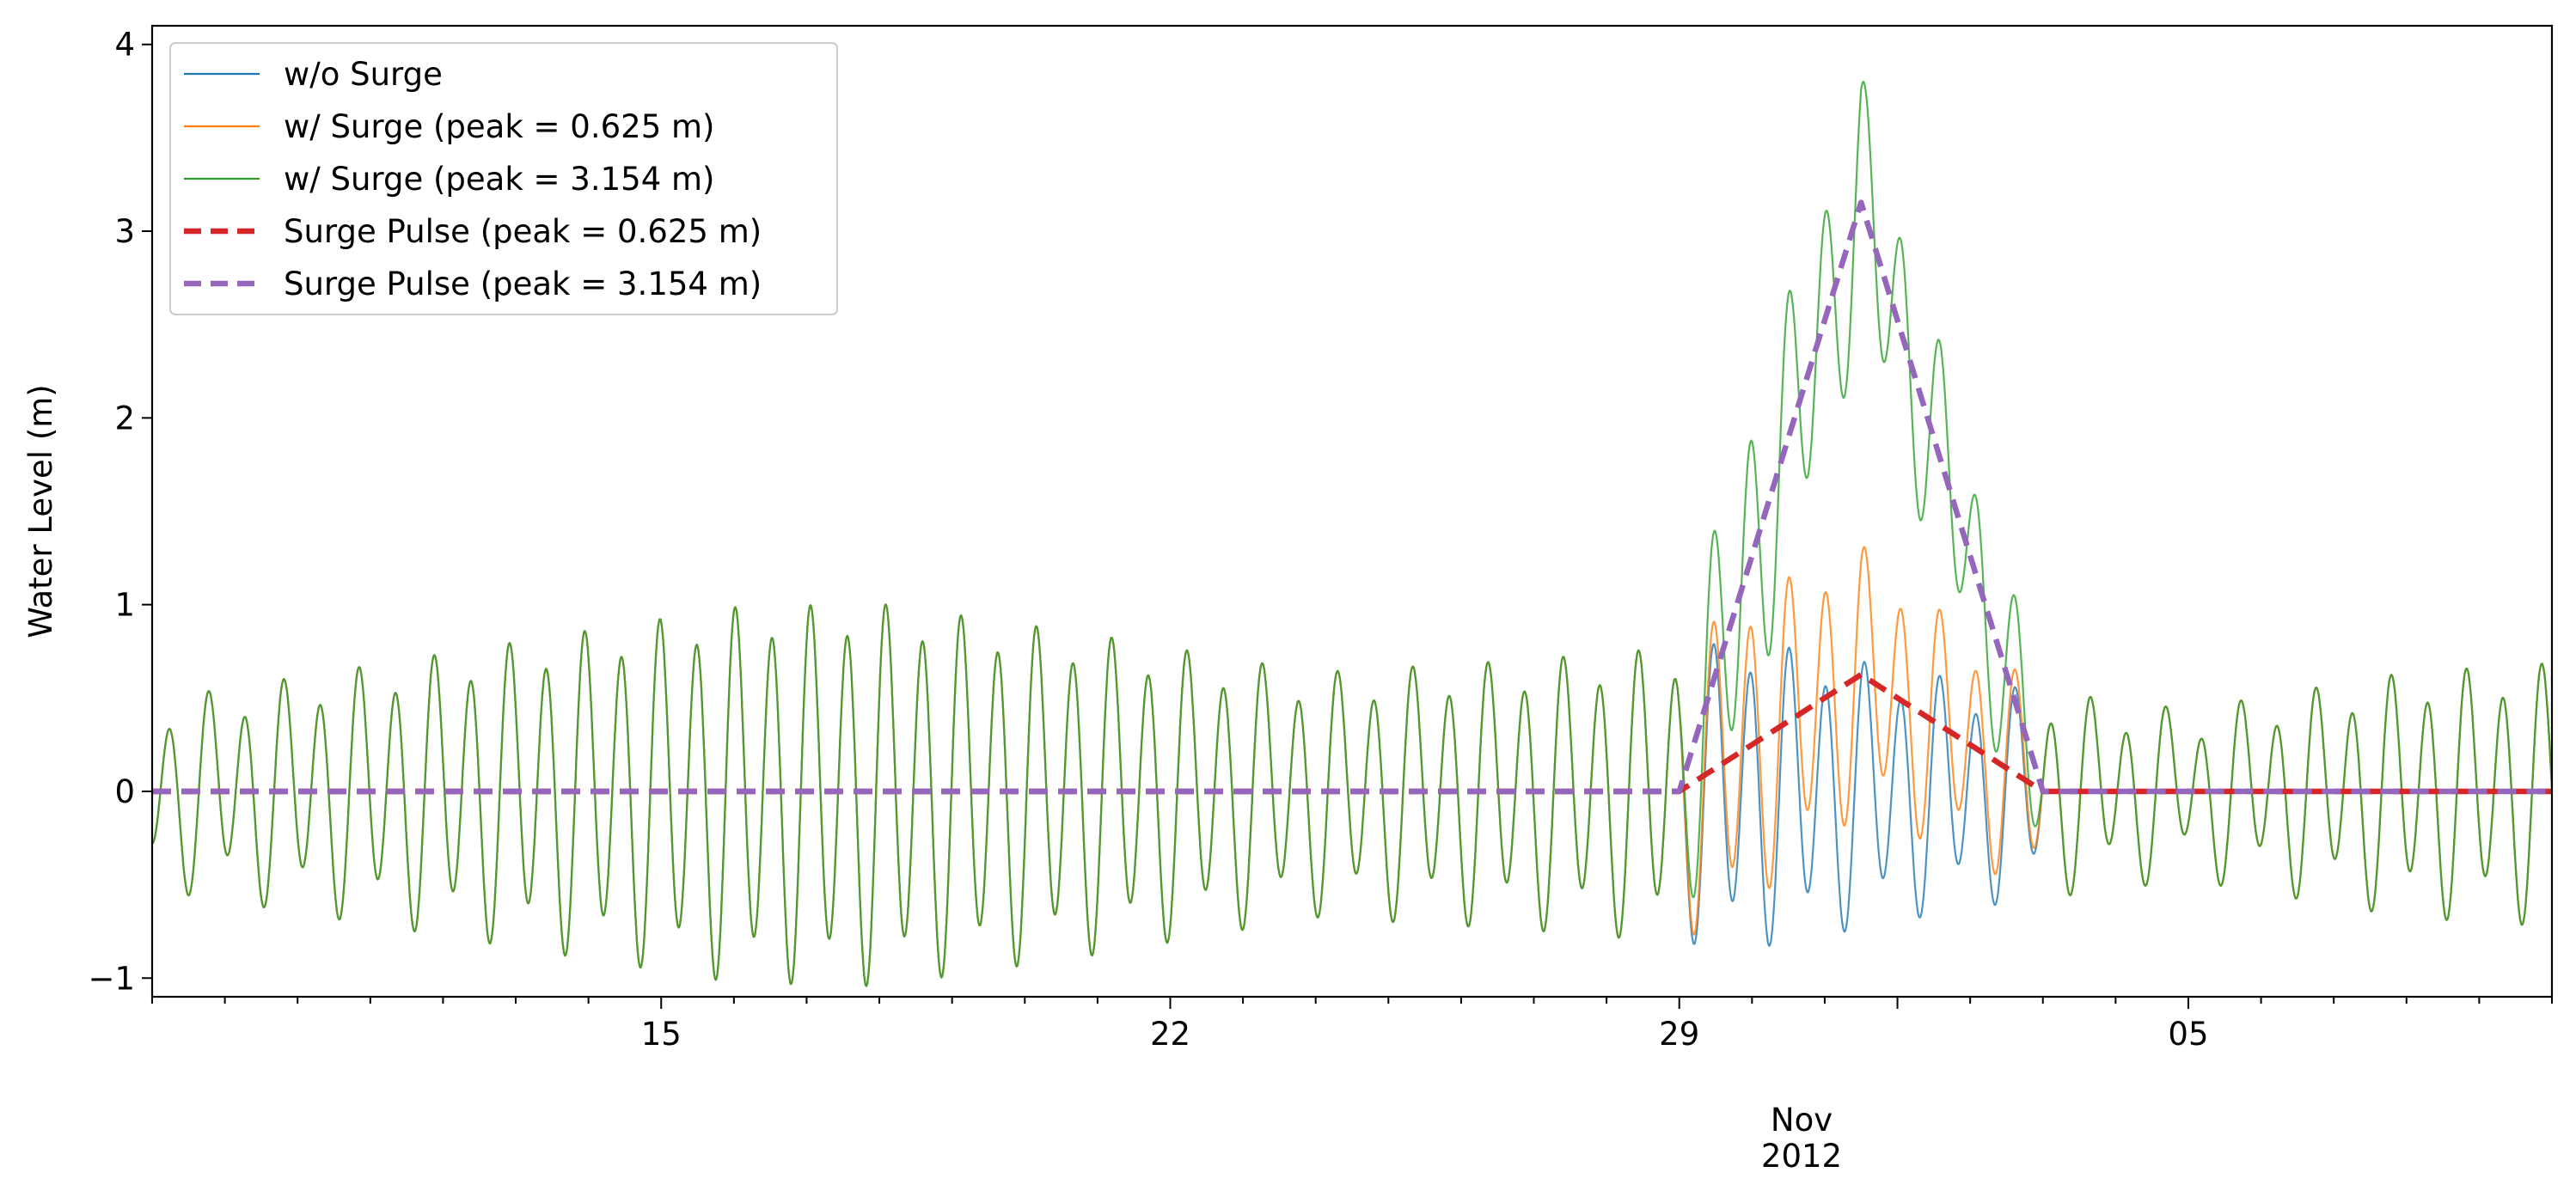 This screenshot has height=1203, width=2576. Describe the element at coordinates (124, 418) in the screenshot. I see `y-tick-label-3: 2` at that location.